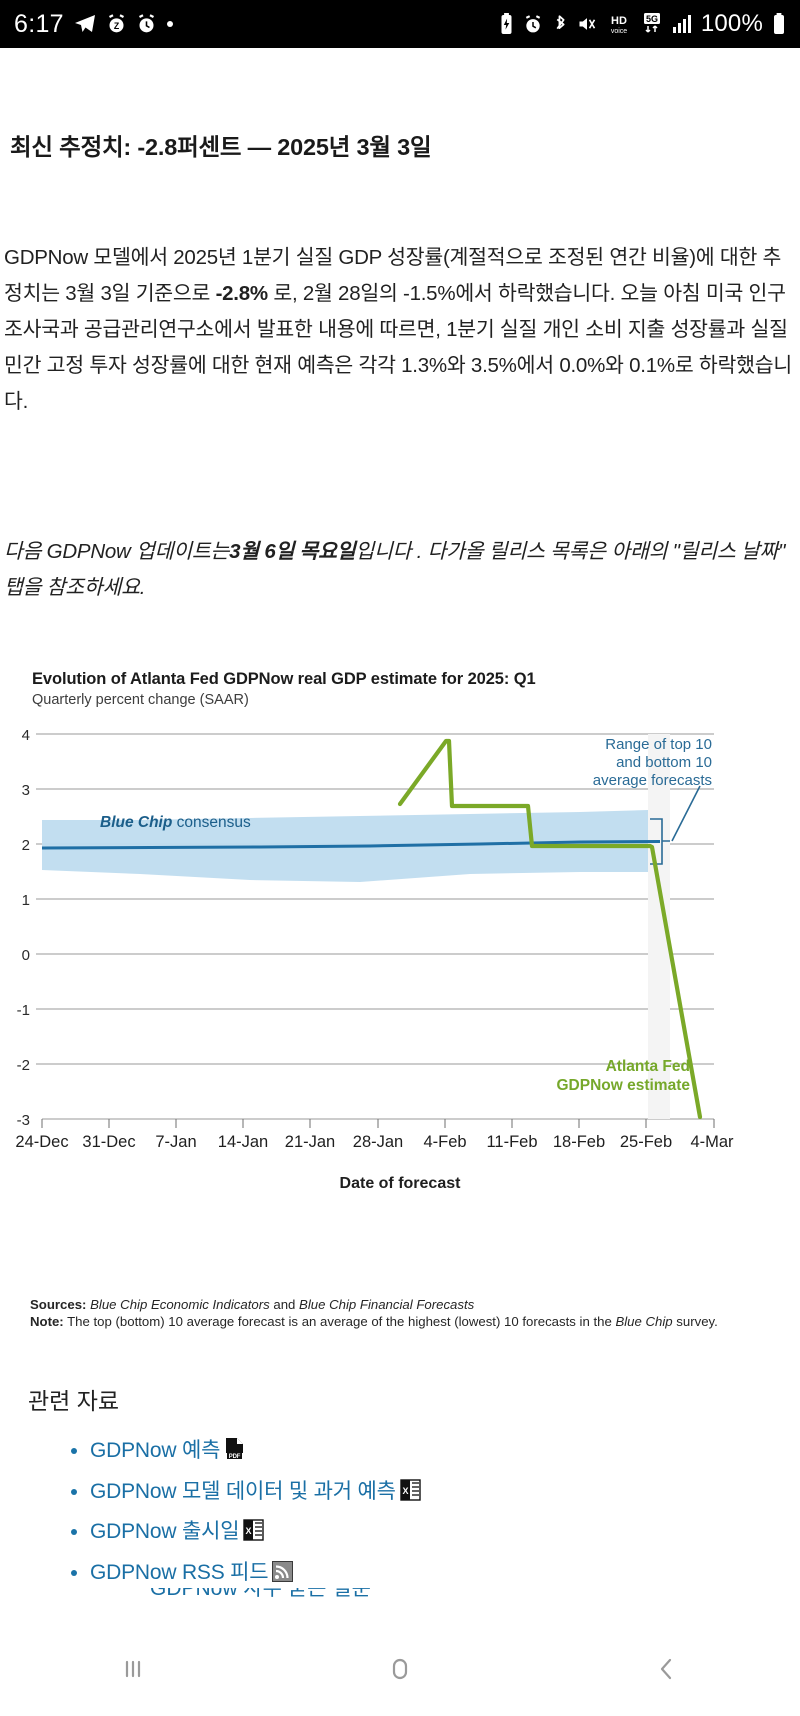 This screenshot has height=1716, width=800. Describe the element at coordinates (400, 1613) in the screenshot. I see `scroll-fade-overlay` at that location.